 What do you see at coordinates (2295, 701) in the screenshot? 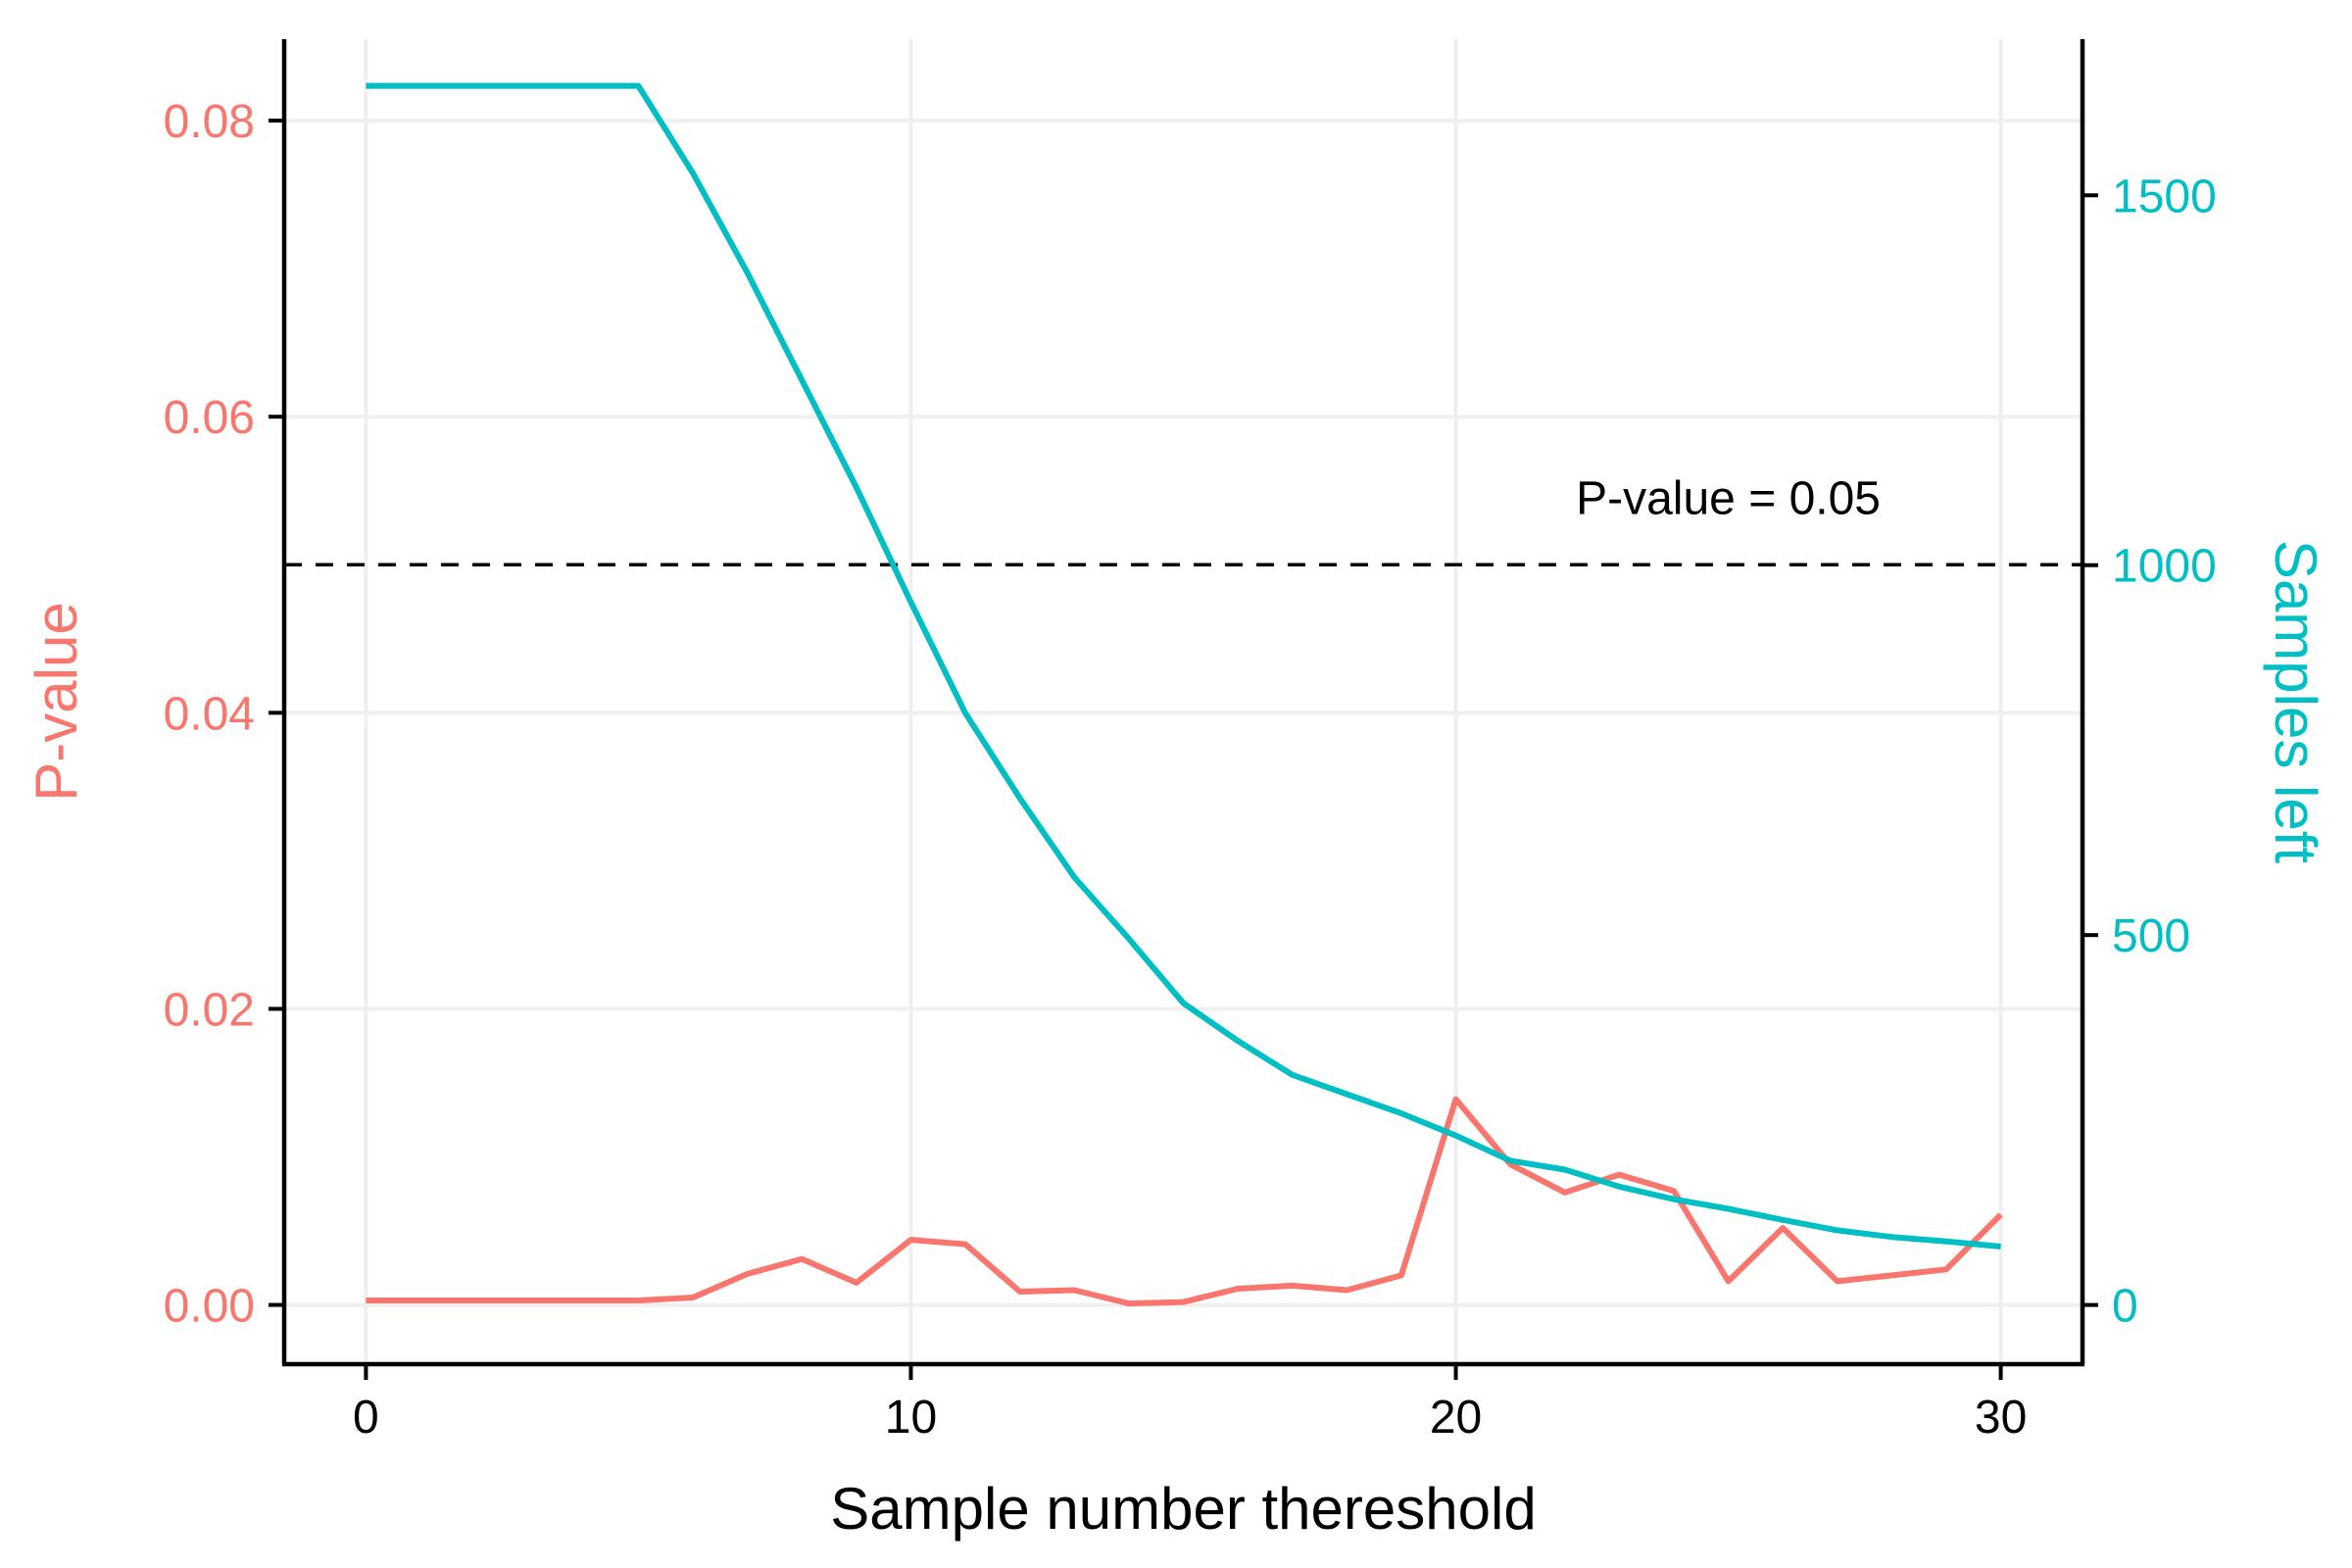
I see `y2-axis-title: Samples left` at bounding box center [2295, 701].